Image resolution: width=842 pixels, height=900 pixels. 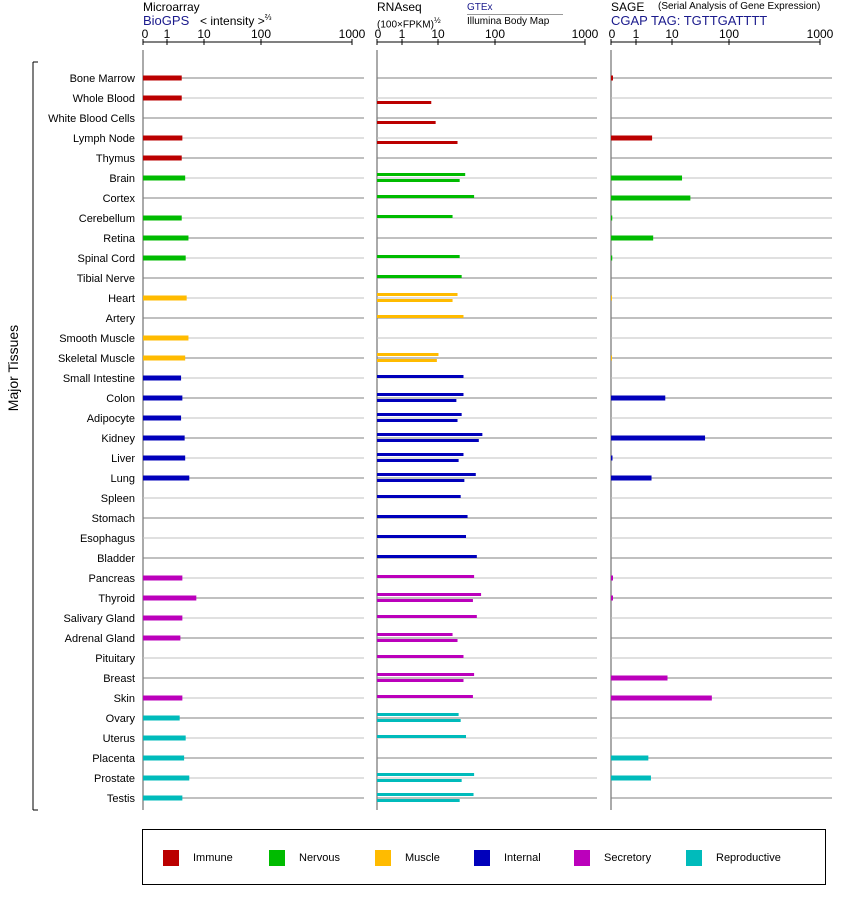 What do you see at coordinates (405, 25) in the screenshot?
I see `rnaseq-unit-prefix: (100×FPKM)` at bounding box center [405, 25].